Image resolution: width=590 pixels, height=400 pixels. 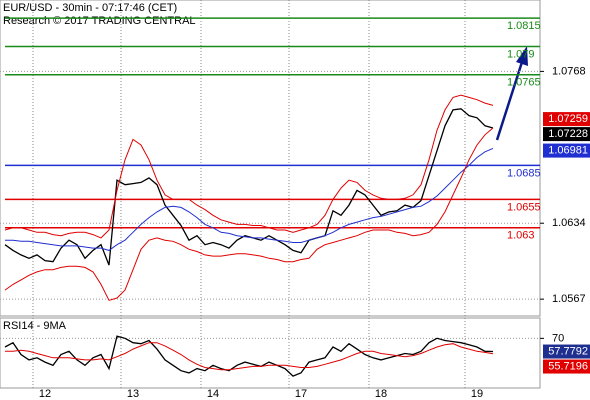 What do you see at coordinates (99, 21) in the screenshot?
I see `chart-subtitle: Research © 2017 TRADING CENTRAL` at bounding box center [99, 21].